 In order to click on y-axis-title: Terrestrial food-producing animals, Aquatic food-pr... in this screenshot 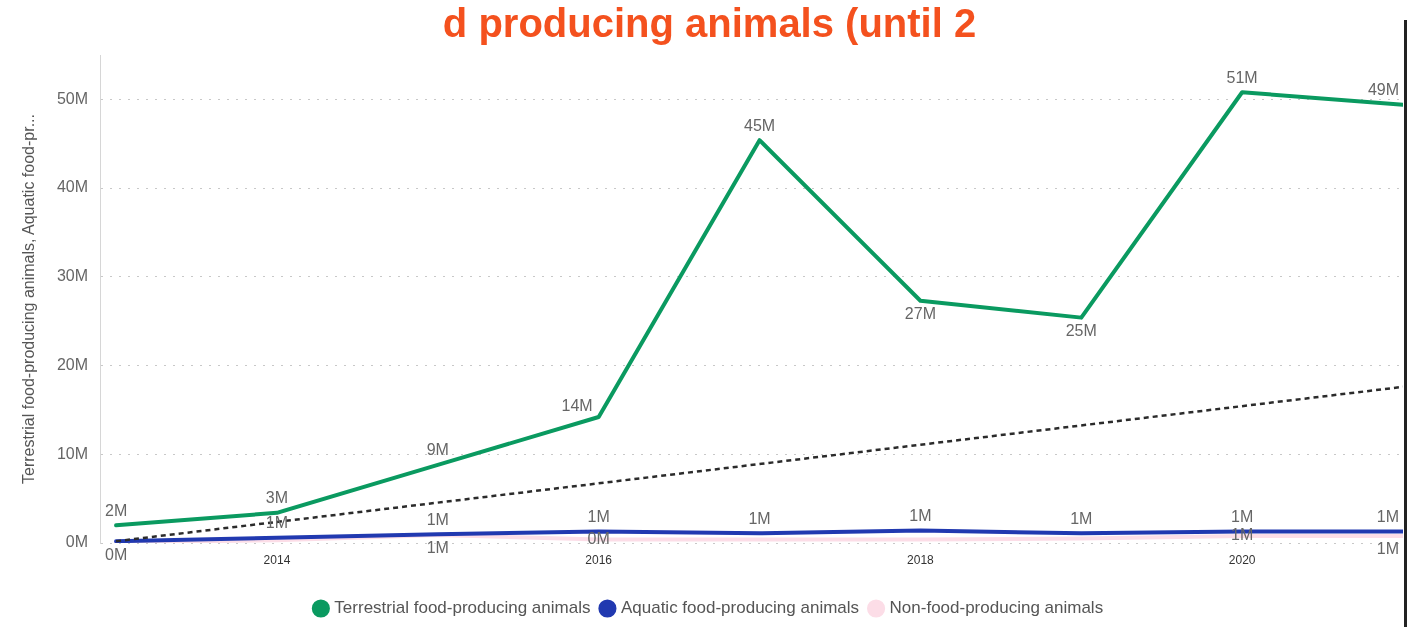, I will do `click(29, 299)`.